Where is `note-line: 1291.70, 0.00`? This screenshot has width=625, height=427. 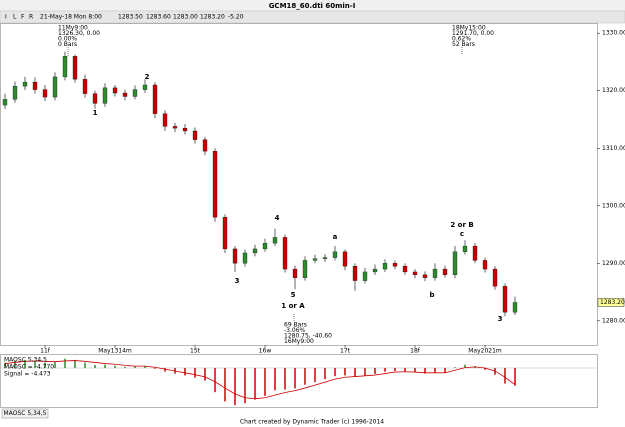 note-line: 1291.70, 0.00 is located at coordinates (473, 33).